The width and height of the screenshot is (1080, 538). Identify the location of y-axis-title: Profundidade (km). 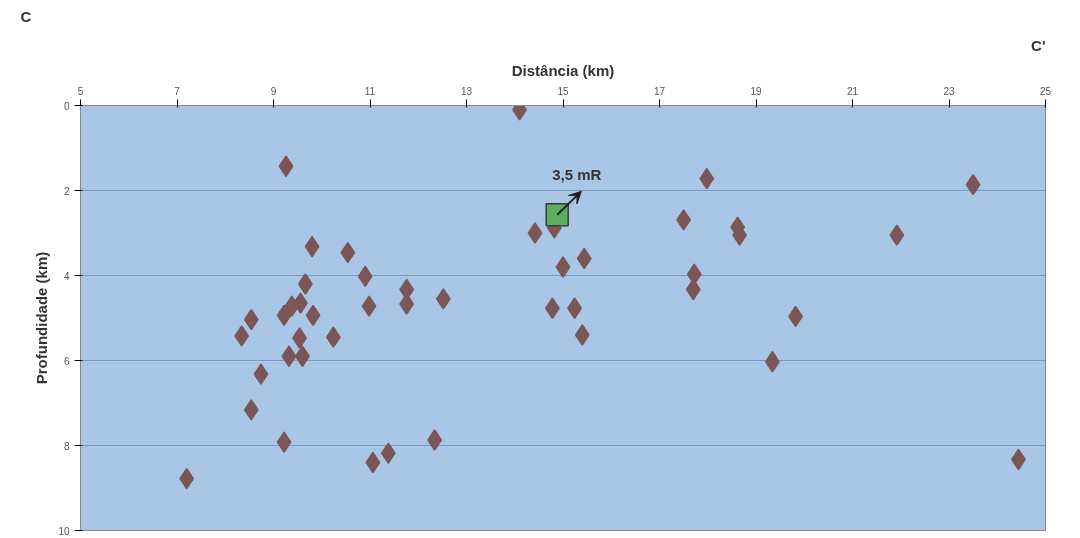
(42, 318).